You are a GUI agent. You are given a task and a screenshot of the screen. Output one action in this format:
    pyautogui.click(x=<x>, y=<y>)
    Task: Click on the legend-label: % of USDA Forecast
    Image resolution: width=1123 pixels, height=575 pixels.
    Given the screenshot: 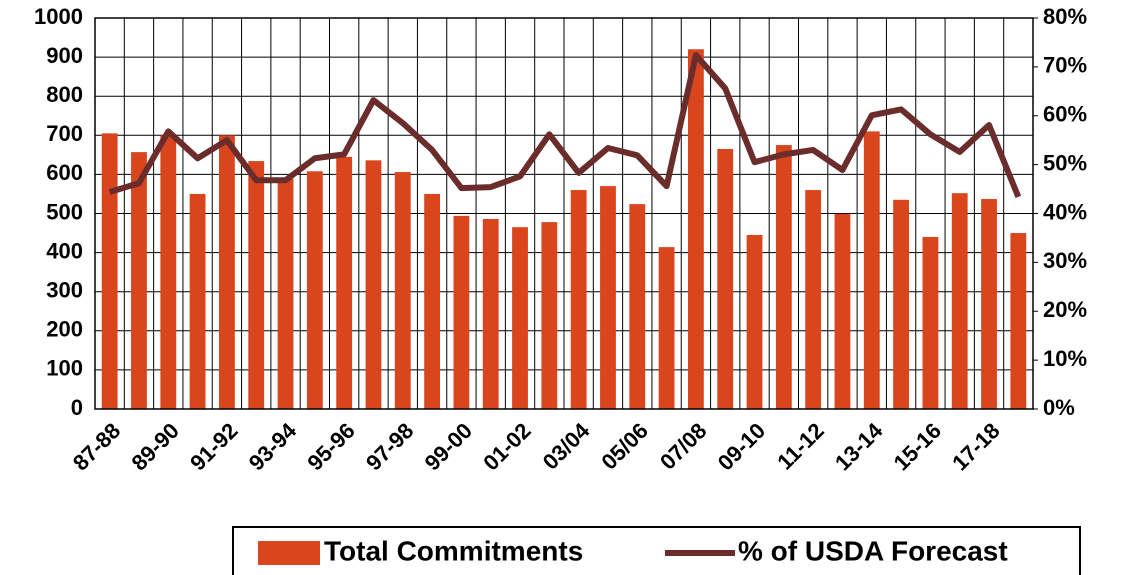 What is the action you would take?
    pyautogui.click(x=873, y=550)
    